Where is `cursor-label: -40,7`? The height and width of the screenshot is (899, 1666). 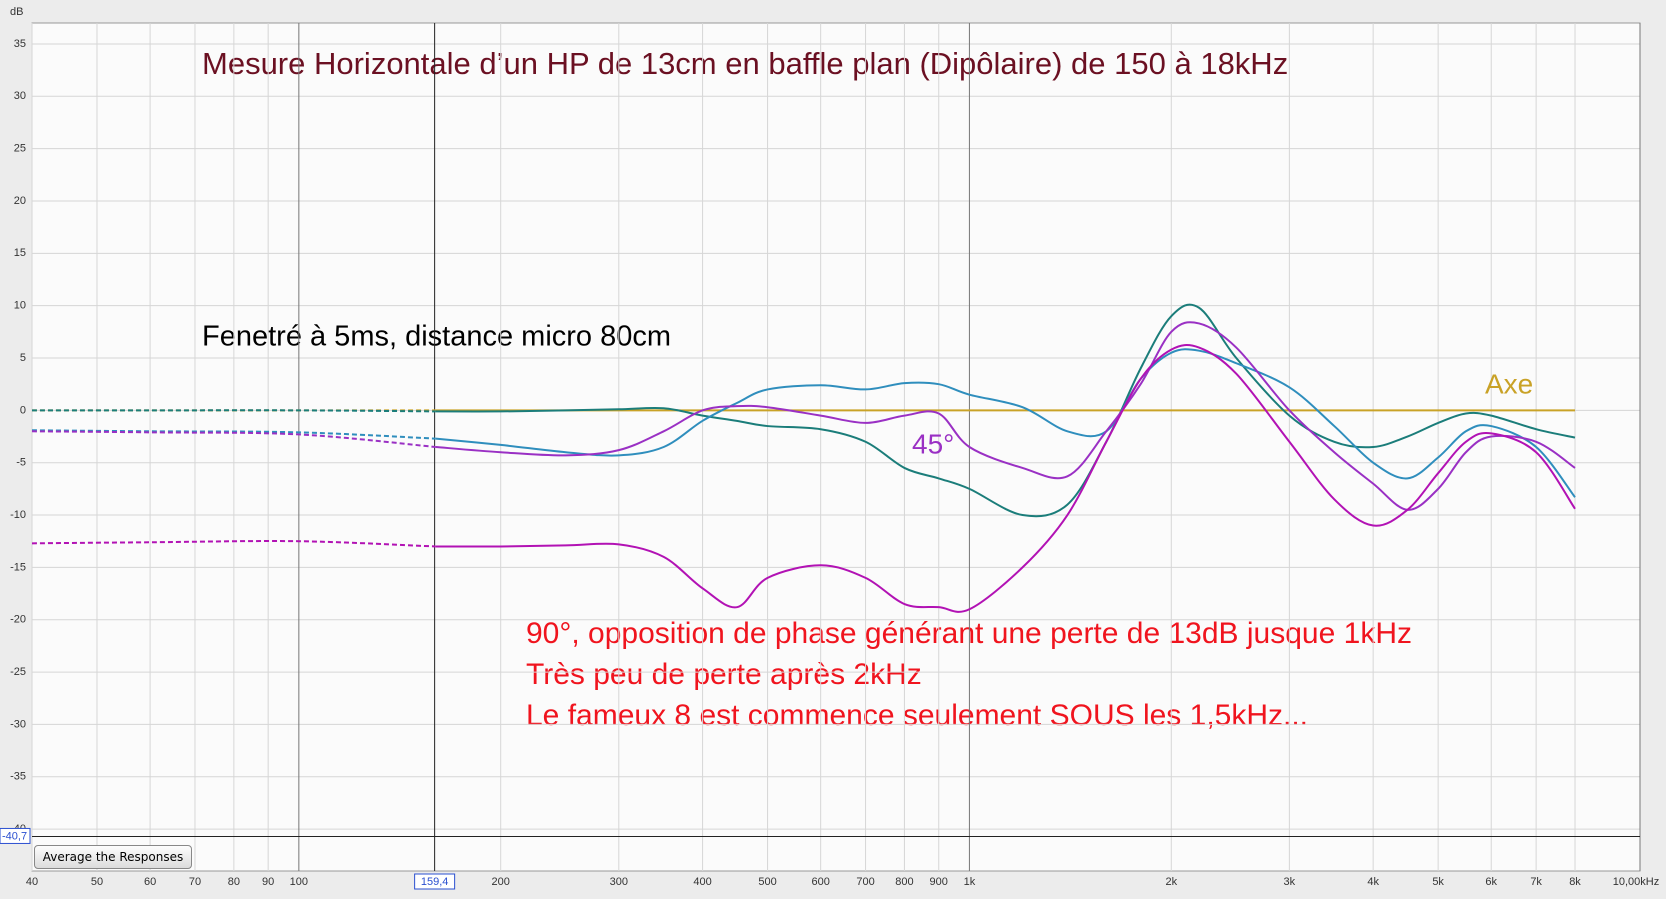 cursor-label: -40,7 is located at coordinates (14, 836).